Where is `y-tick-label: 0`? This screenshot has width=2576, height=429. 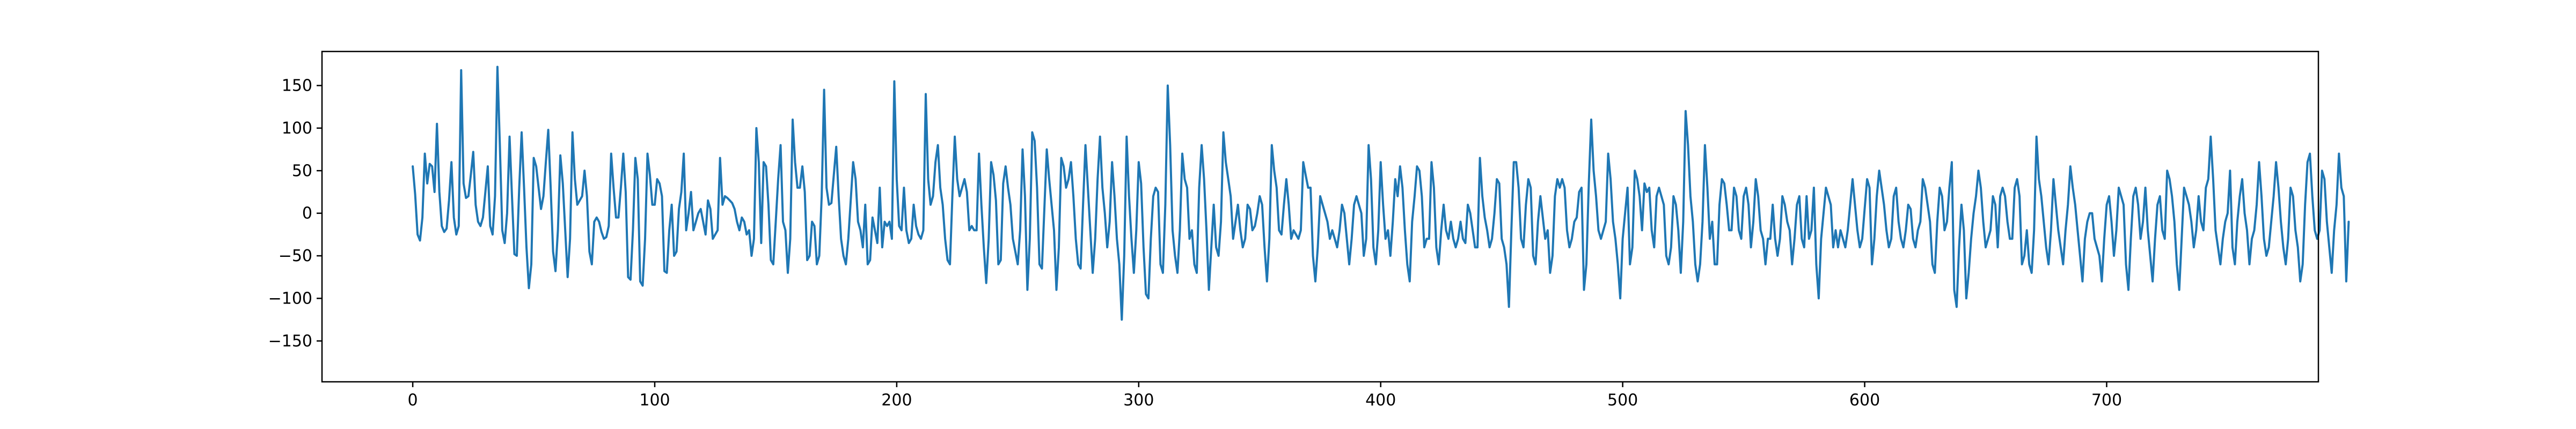
y-tick-label: 0 is located at coordinates (307, 213).